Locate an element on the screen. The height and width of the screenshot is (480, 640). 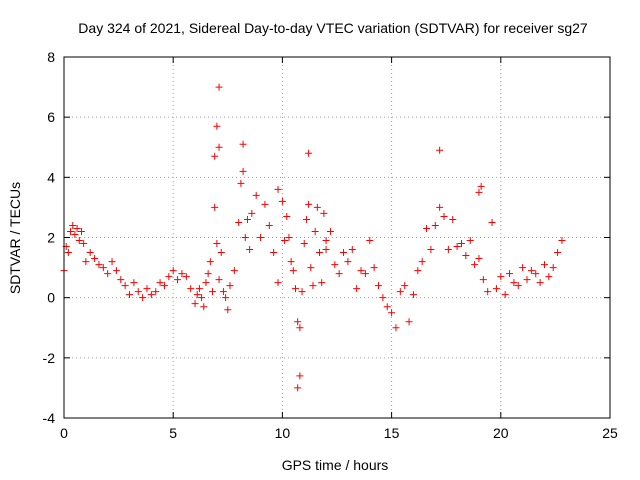
y-tick-label: 4 is located at coordinates (51, 177).